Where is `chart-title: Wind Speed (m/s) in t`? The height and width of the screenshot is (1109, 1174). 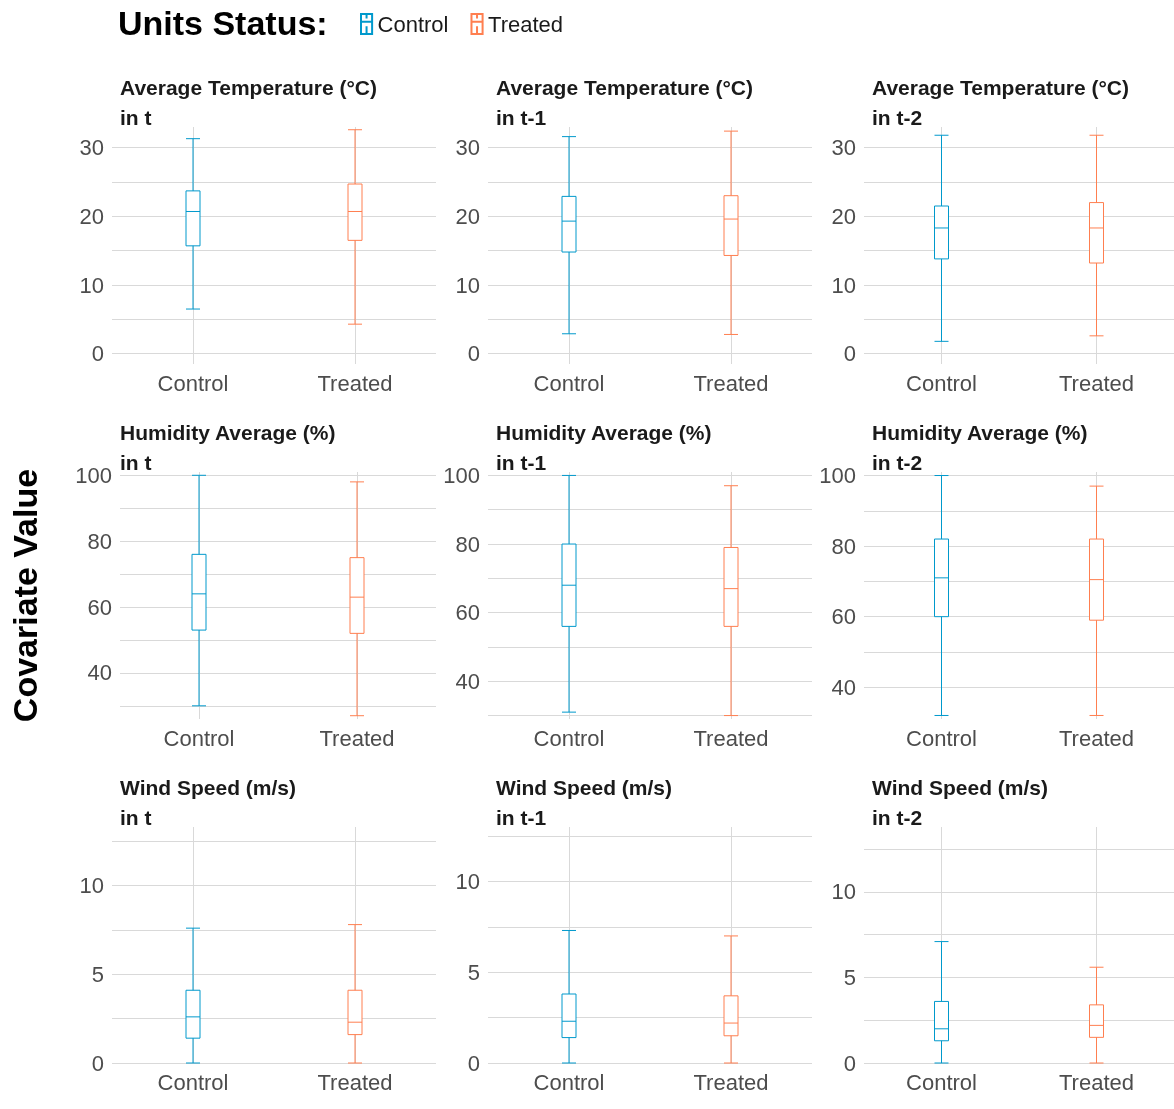 chart-title: Wind Speed (m/s) in t is located at coordinates (208, 802).